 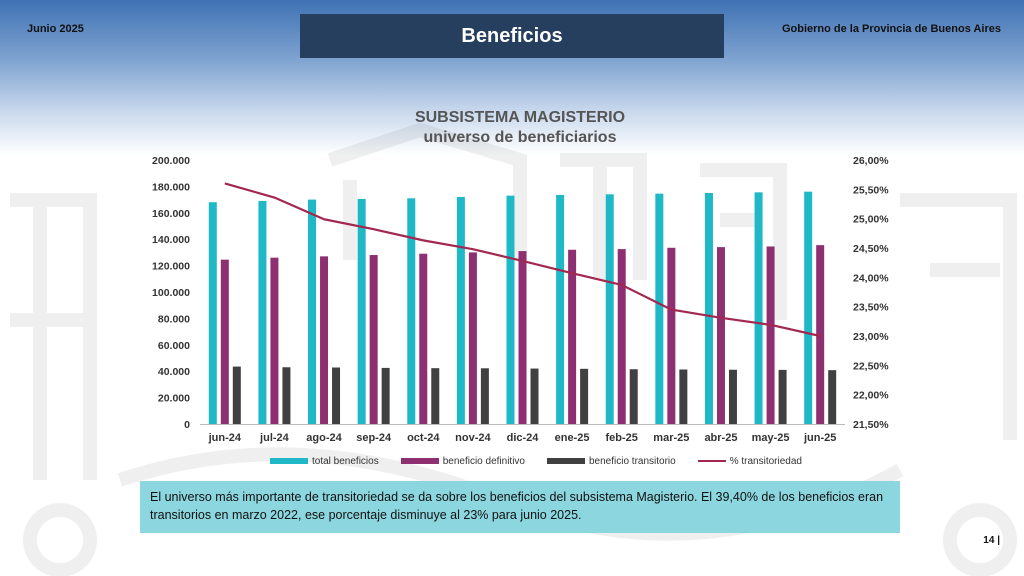 I want to click on y2-tick-label: 26,00%, so click(x=871, y=161).